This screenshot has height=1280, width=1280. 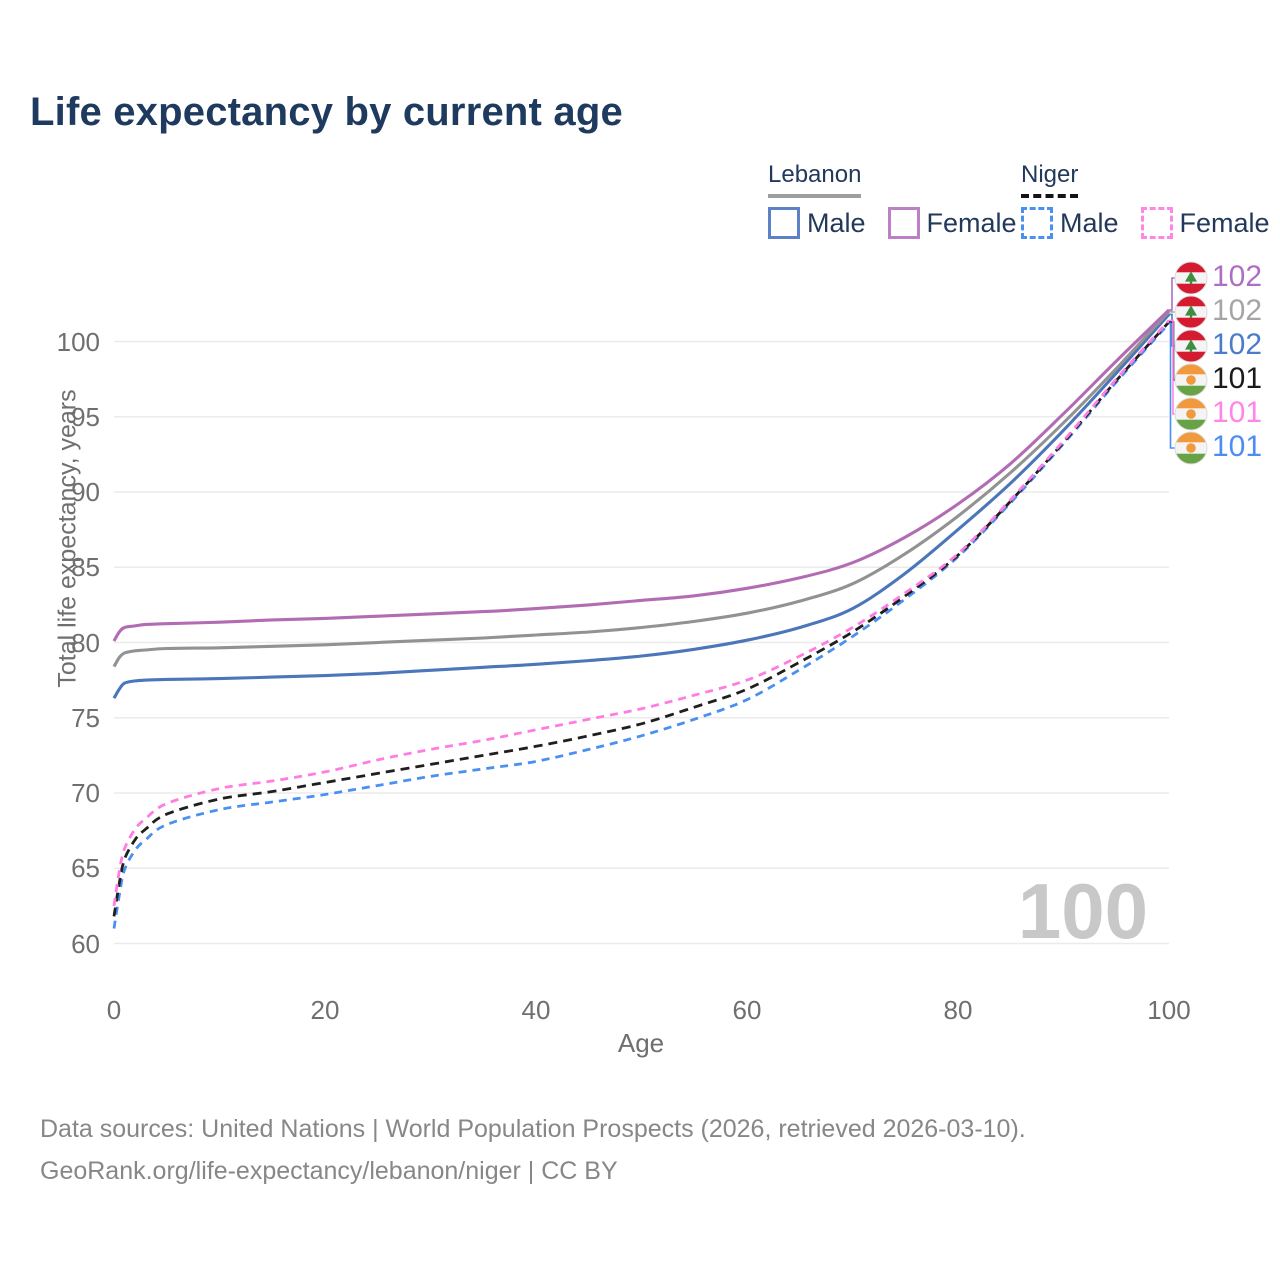 What do you see at coordinates (747, 1010) in the screenshot?
I see `x-tick-label-60: 60` at bounding box center [747, 1010].